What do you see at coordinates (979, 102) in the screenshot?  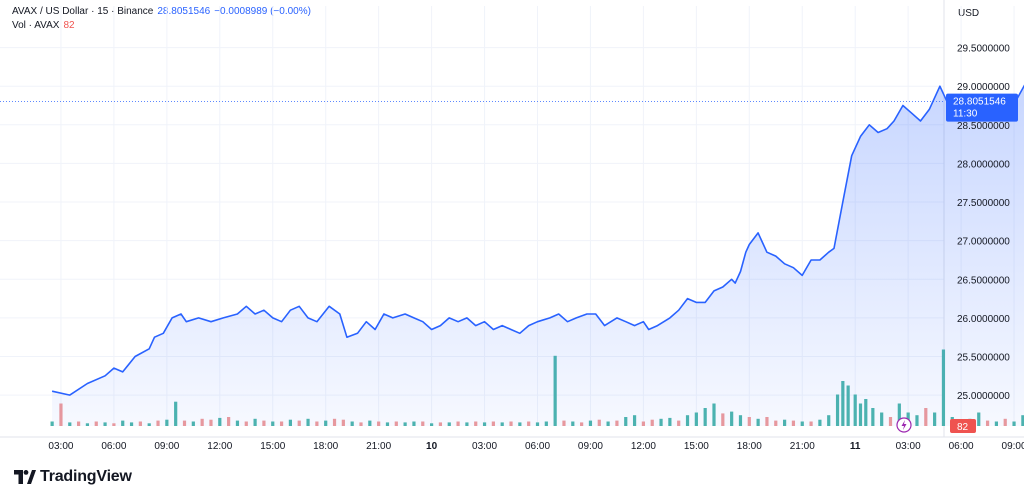 I see `current-price-label: 28.8051546` at bounding box center [979, 102].